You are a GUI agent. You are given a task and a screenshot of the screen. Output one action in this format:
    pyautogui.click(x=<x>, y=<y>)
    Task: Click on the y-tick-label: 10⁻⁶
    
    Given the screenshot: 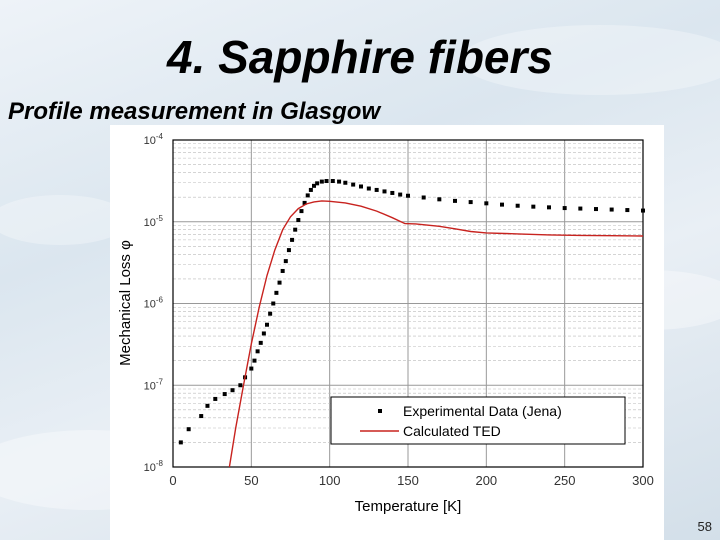 What is the action you would take?
    pyautogui.click(x=154, y=303)
    